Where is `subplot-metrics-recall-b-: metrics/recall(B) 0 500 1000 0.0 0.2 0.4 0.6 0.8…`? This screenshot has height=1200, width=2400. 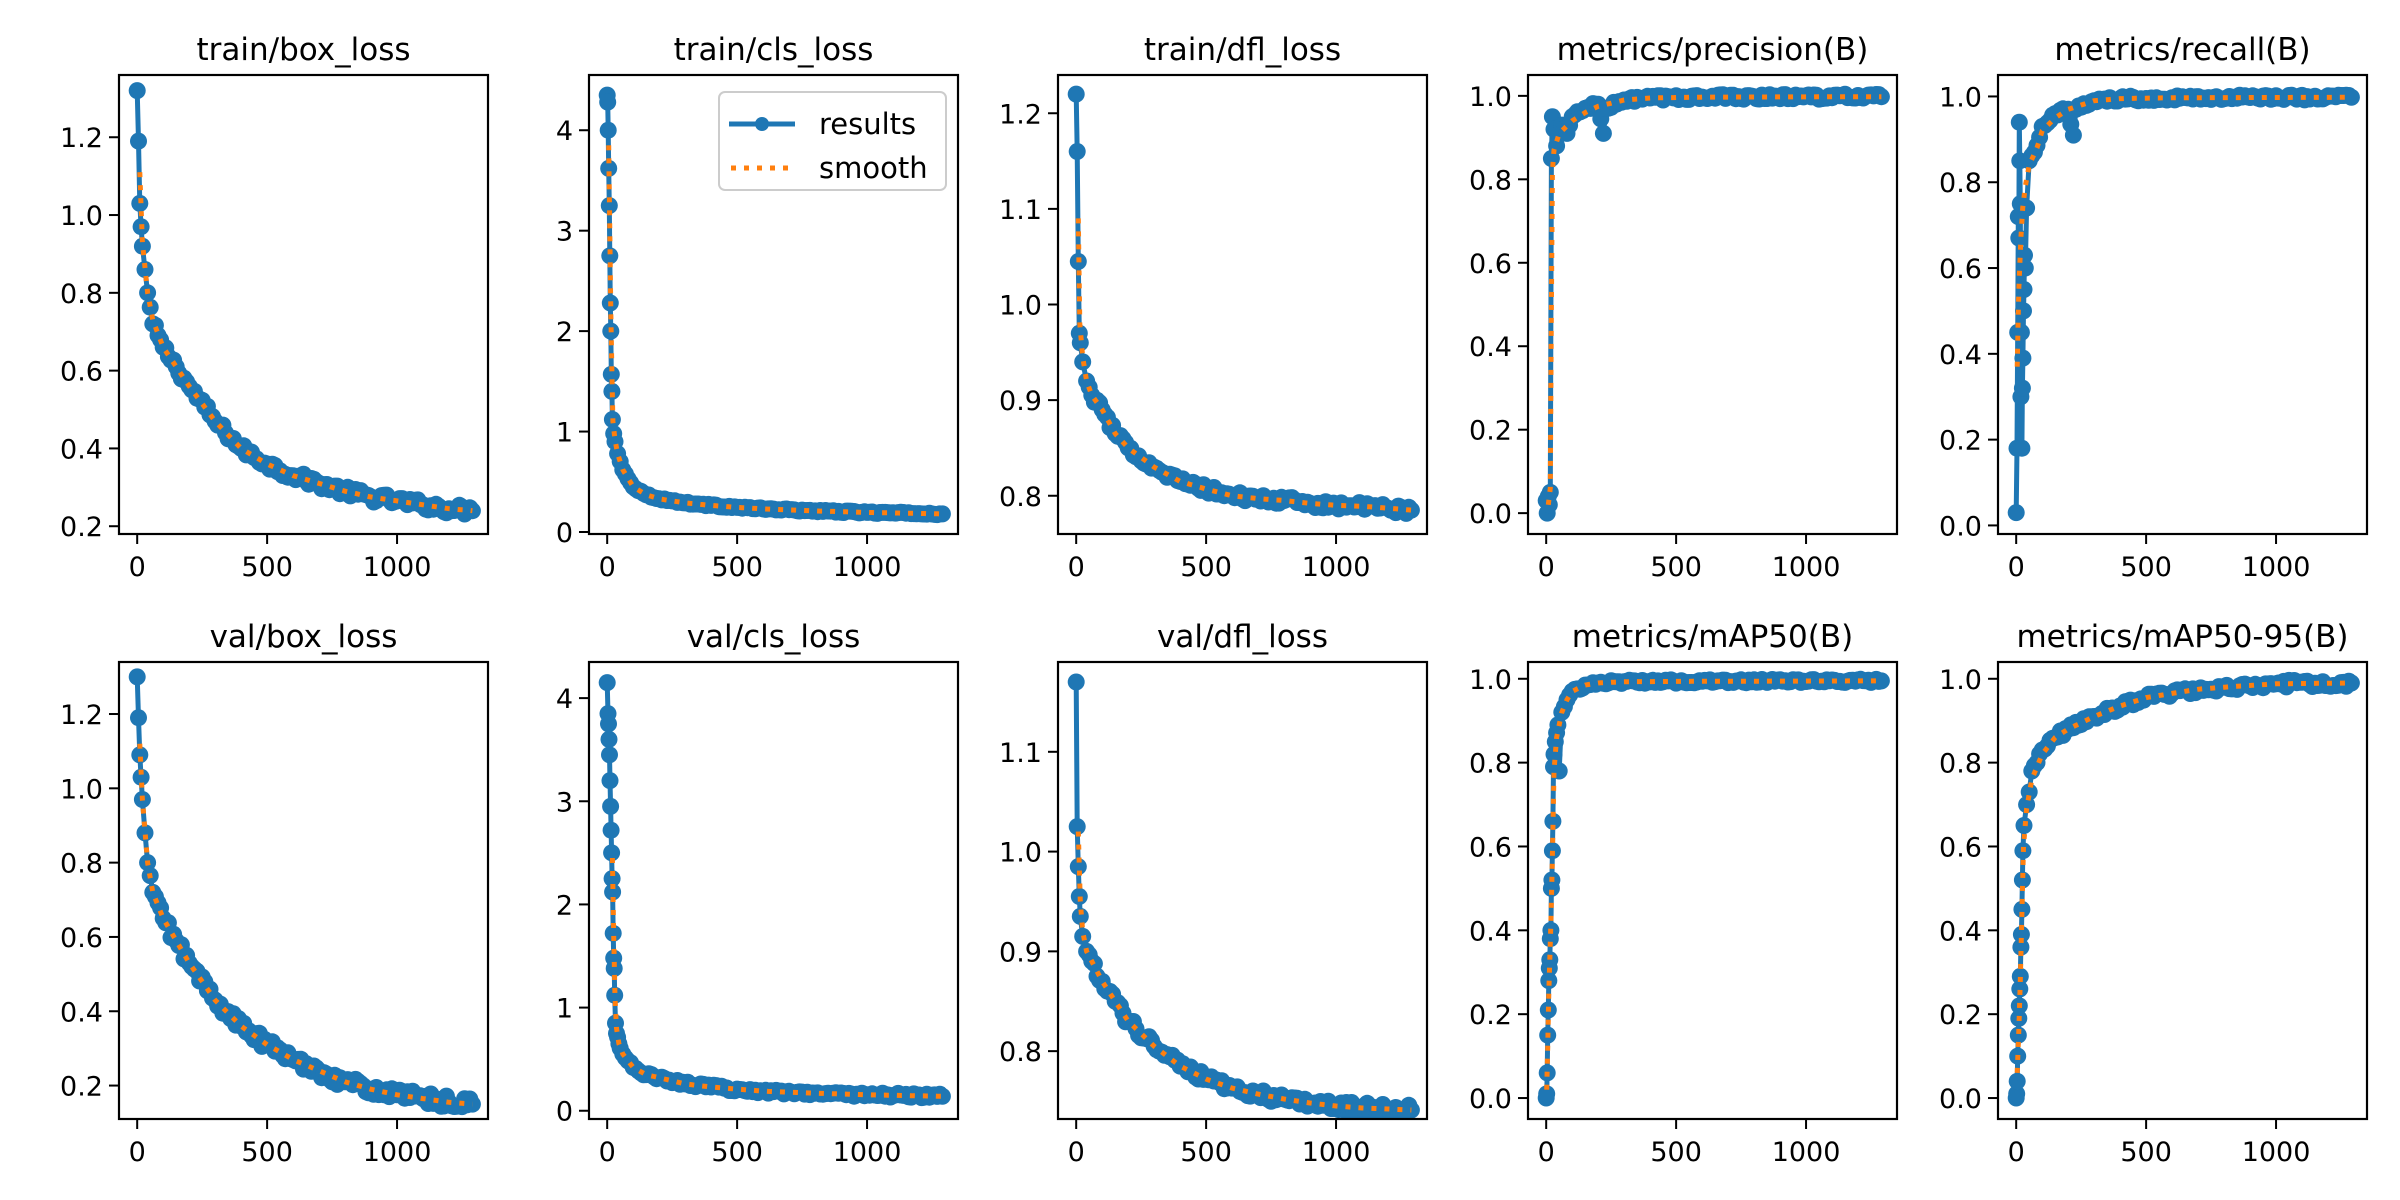 subplot-metrics-recall-b-: metrics/recall(B) 0 500 1000 0.0 0.2 0.4 0.6 0.8… is located at coordinates (2154, 307).